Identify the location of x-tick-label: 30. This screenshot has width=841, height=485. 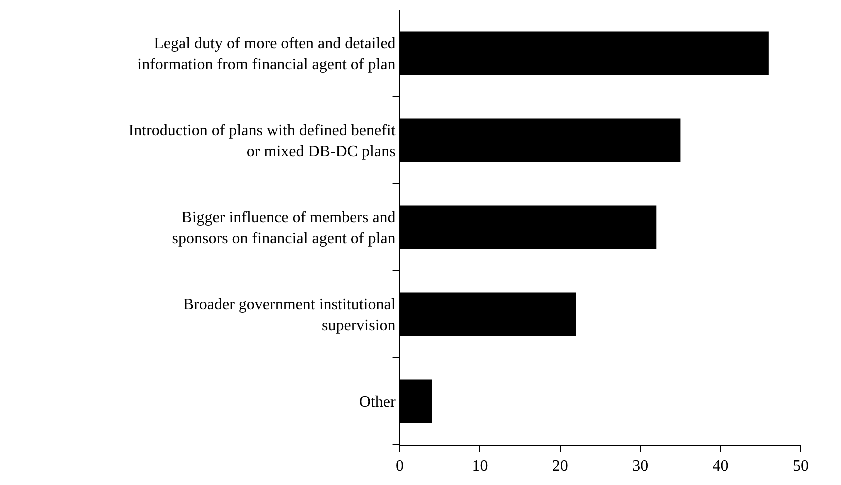
(640, 467).